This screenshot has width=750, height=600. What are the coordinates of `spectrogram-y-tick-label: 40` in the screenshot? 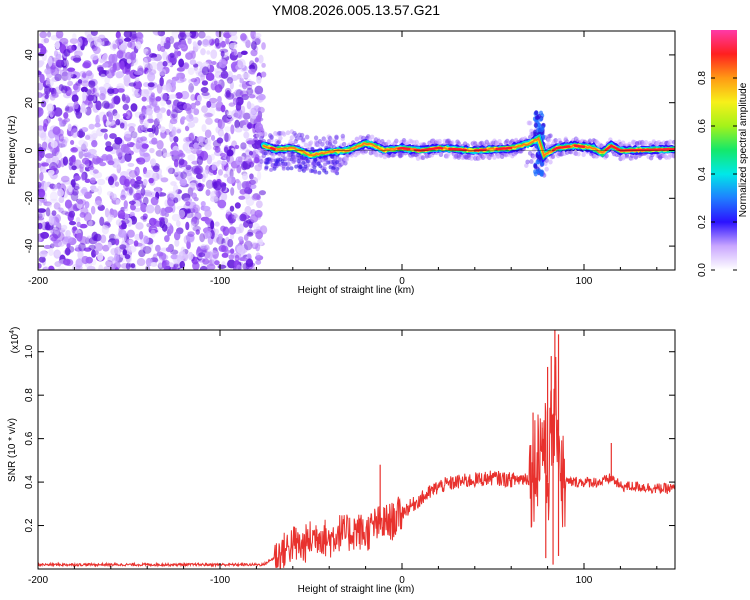 It's located at (29, 55).